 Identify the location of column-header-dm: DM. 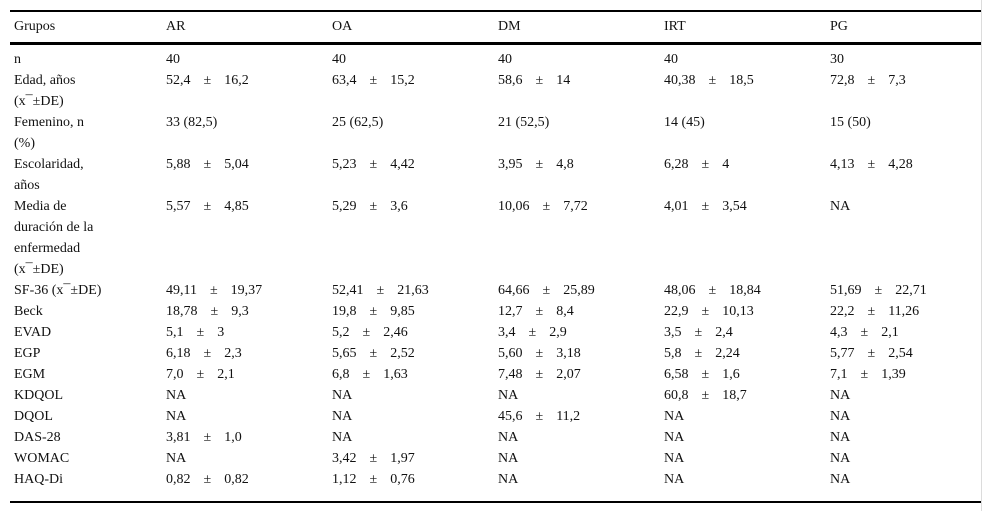
(581, 27).